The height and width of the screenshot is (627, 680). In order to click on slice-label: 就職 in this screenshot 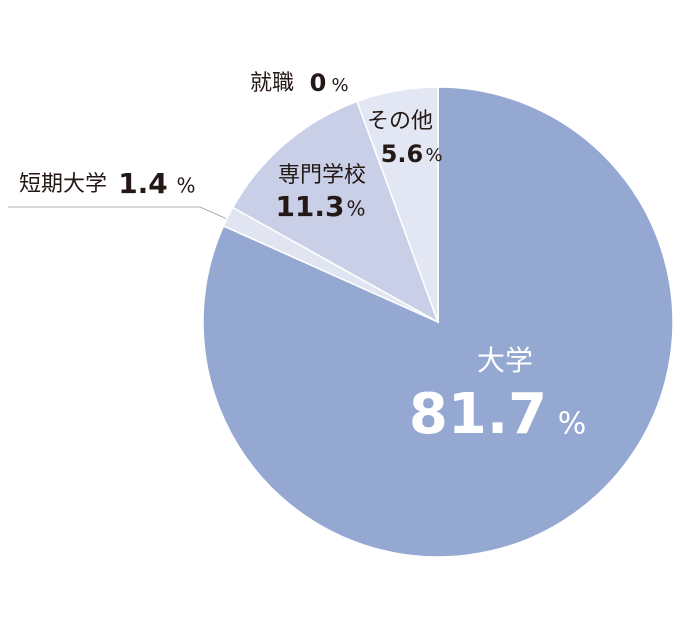, I will do `click(272, 83)`.